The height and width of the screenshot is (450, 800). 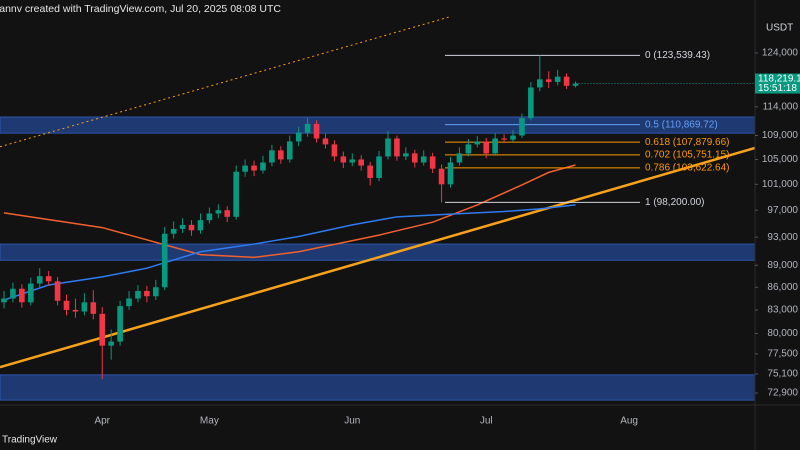 I want to click on y-tick-label: 83,000, so click(x=782, y=310).